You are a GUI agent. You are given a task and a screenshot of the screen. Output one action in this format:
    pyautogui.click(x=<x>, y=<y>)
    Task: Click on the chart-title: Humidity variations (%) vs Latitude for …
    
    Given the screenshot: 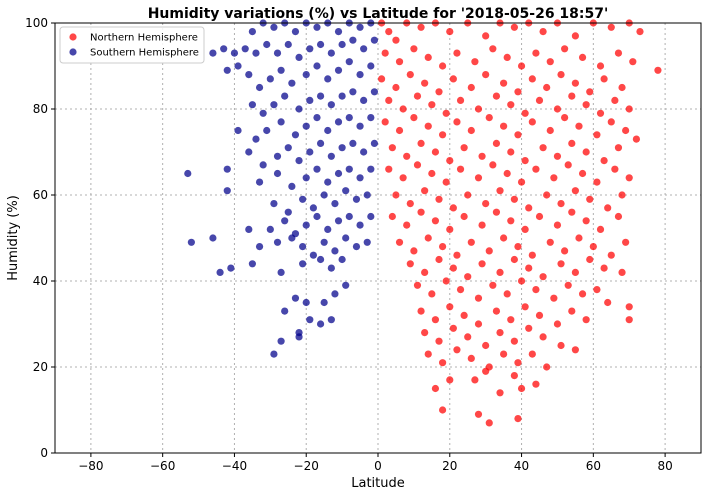 What is the action you would take?
    pyautogui.click(x=378, y=14)
    